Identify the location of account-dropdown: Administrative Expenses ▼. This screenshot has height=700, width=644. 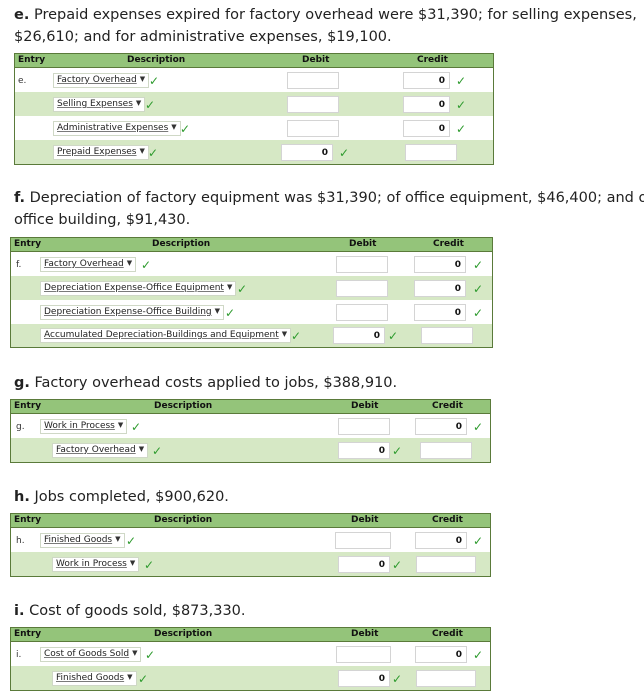
(117, 128).